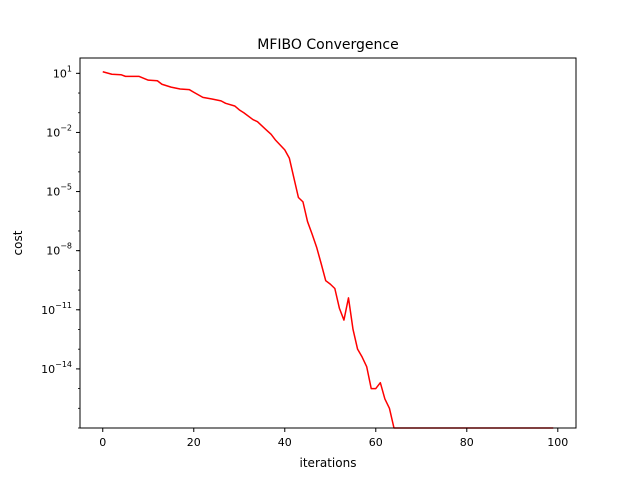 This screenshot has width=640, height=485. What do you see at coordinates (194, 442) in the screenshot?
I see `x-tick-label: 20` at bounding box center [194, 442].